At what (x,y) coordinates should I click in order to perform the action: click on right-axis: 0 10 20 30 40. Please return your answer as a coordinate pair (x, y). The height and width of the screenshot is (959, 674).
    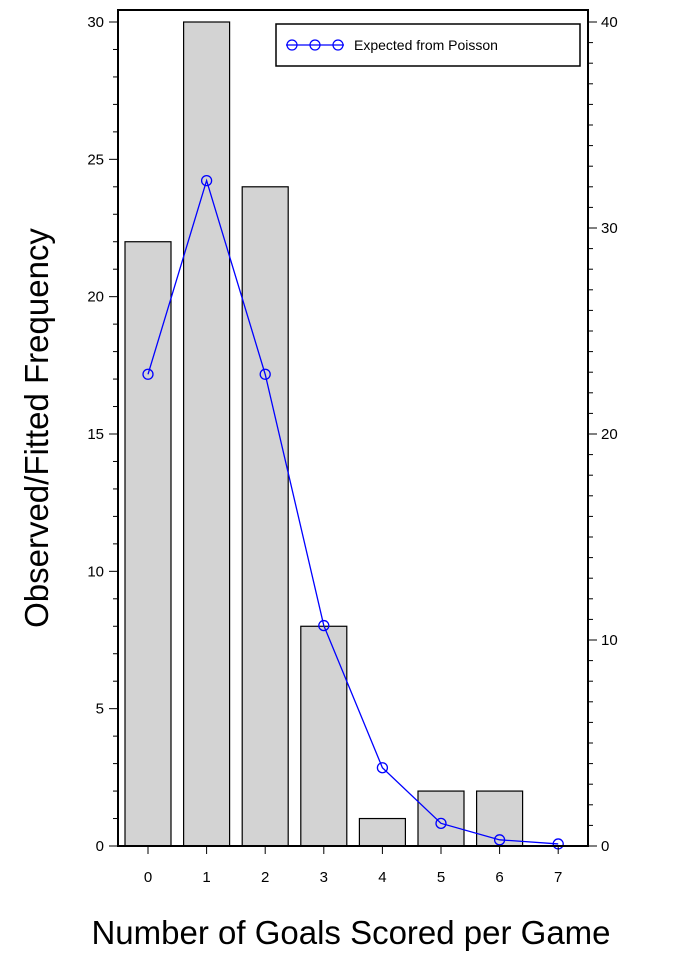
    Looking at the image, I should click on (603, 434).